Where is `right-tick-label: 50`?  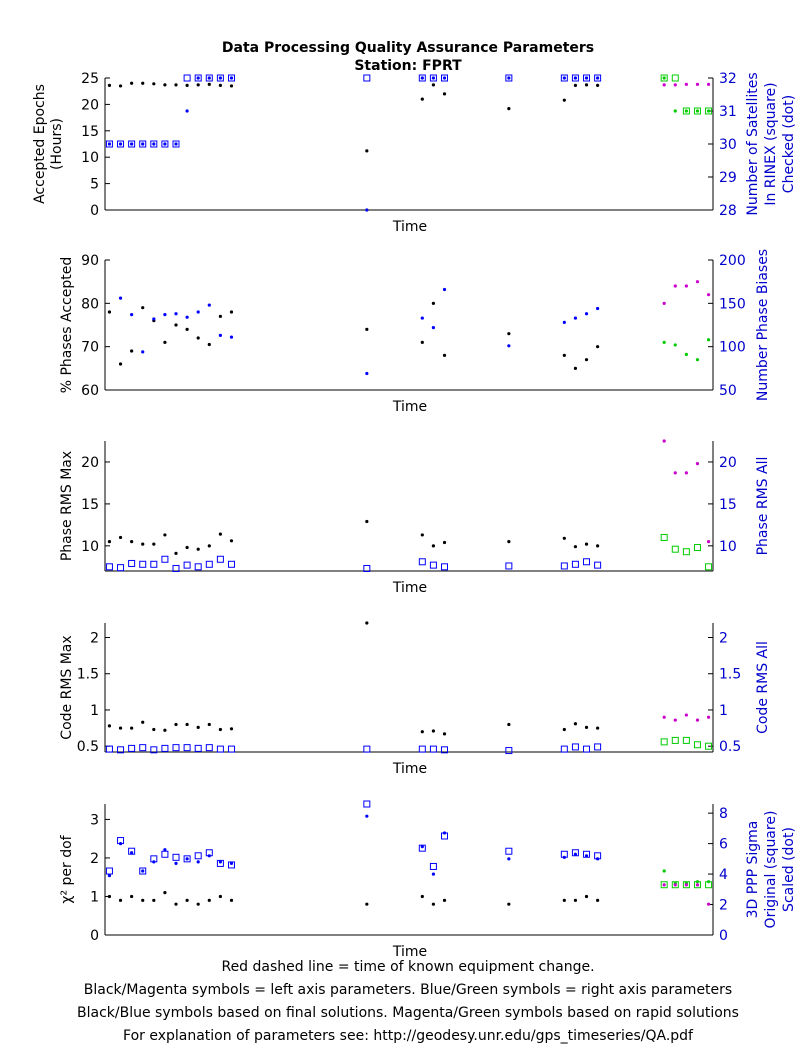
right-tick-label: 50 is located at coordinates (728, 391).